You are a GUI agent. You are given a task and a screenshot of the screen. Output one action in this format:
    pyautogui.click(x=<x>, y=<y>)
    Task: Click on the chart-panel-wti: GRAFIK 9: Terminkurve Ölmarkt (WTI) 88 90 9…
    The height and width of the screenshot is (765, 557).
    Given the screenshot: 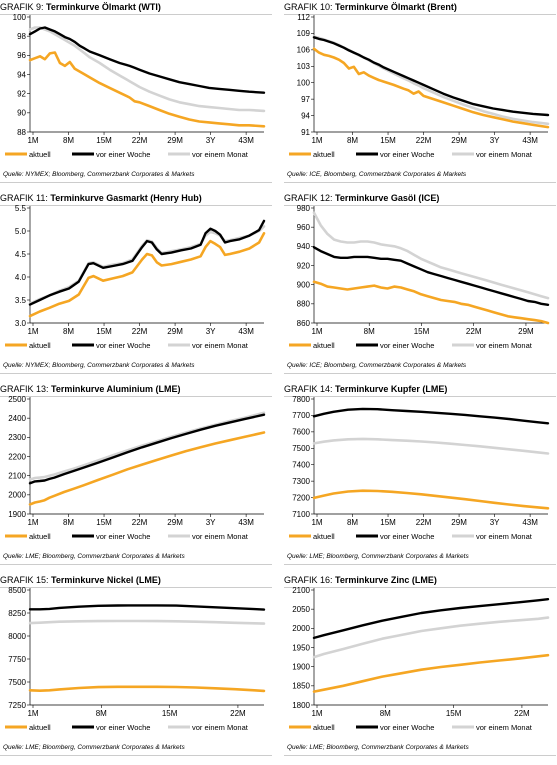 What is the action you would take?
    pyautogui.click(x=136, y=96)
    